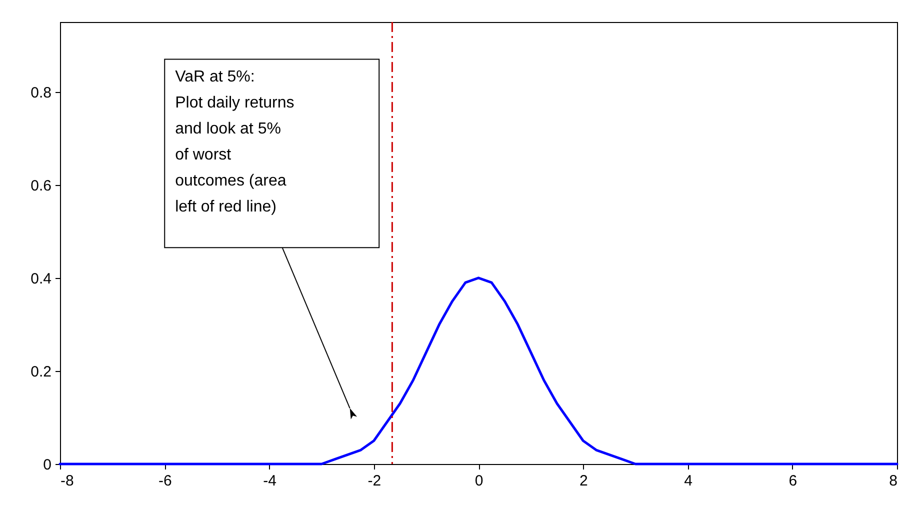 The image size is (909, 517). What do you see at coordinates (893, 481) in the screenshot?
I see `x-tick-label: 8` at bounding box center [893, 481].